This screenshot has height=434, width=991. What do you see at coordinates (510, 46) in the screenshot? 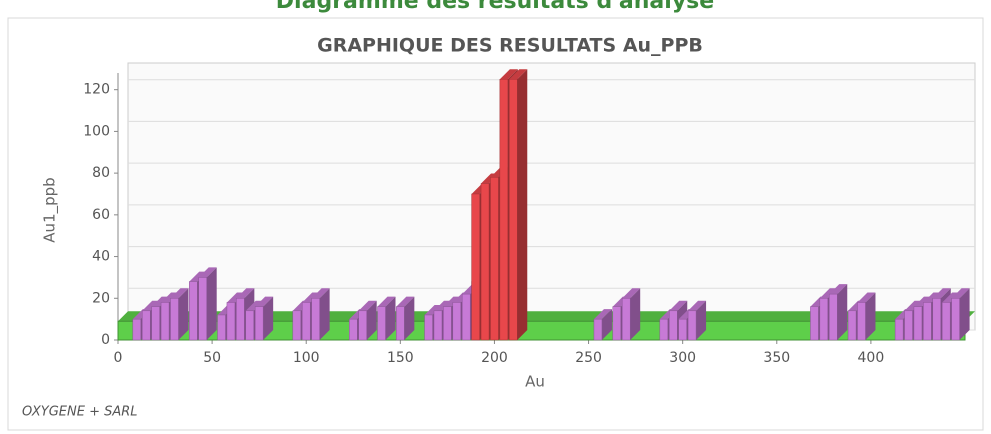
I see `chart-title: GRAPHIQUE DES RESULTATS Au_PPB` at bounding box center [510, 46].